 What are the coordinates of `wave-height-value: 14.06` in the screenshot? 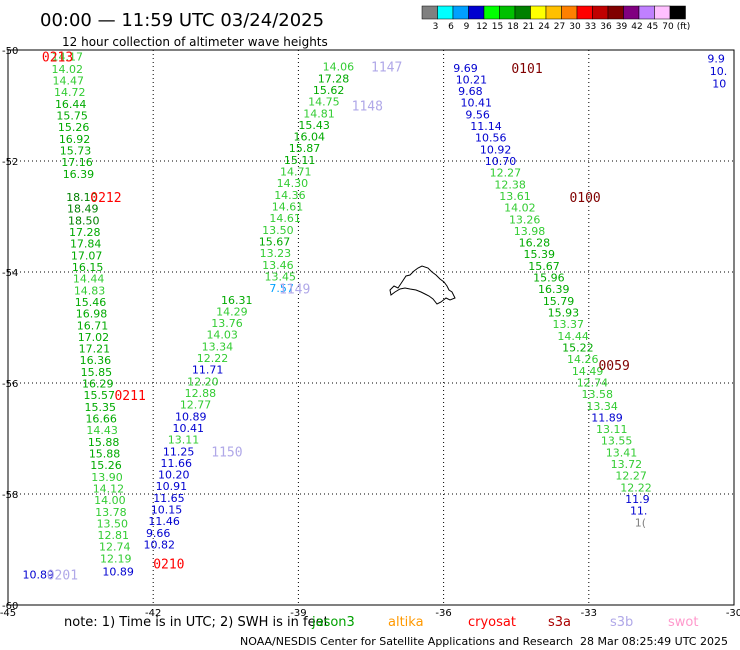 It's located at (339, 67).